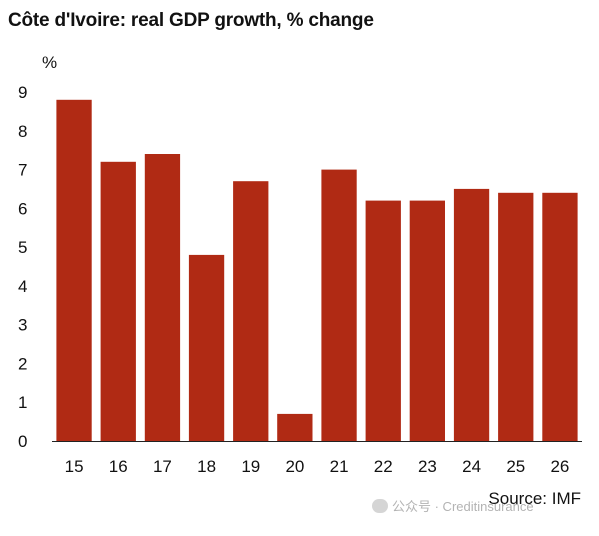  Describe the element at coordinates (22, 208) in the screenshot. I see `y-tick-label: 6` at that location.